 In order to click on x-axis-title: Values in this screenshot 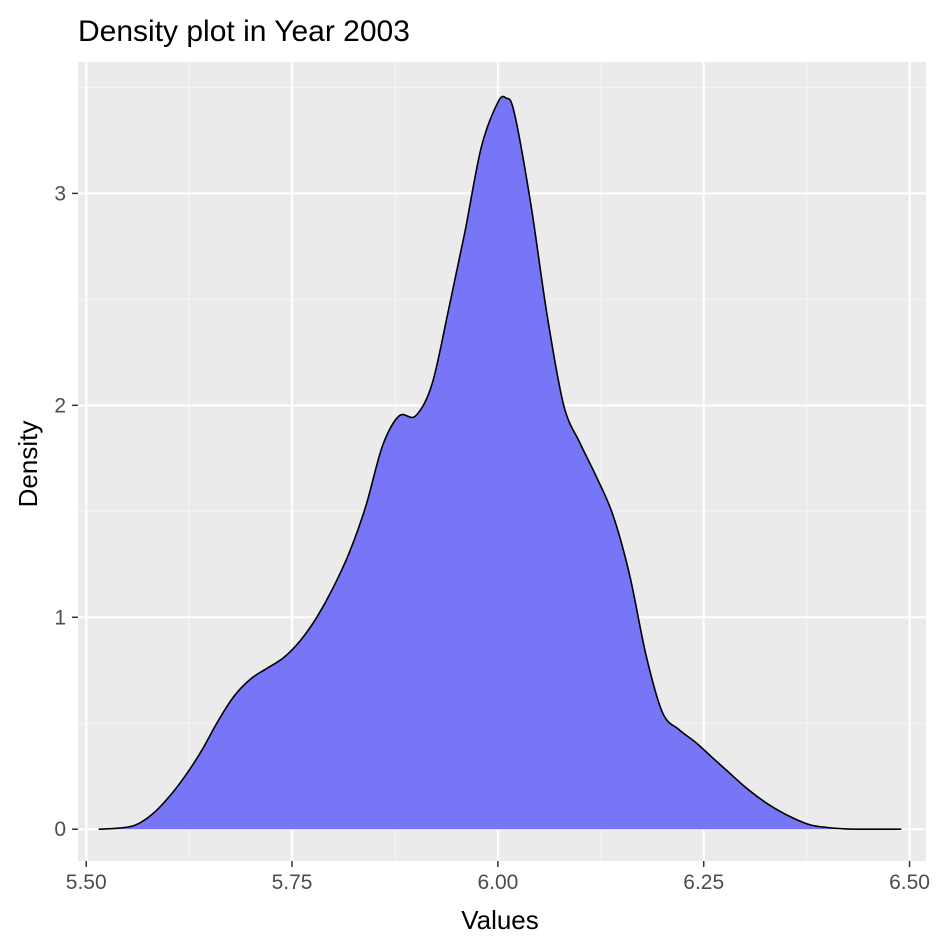, I will do `click(500, 920)`.